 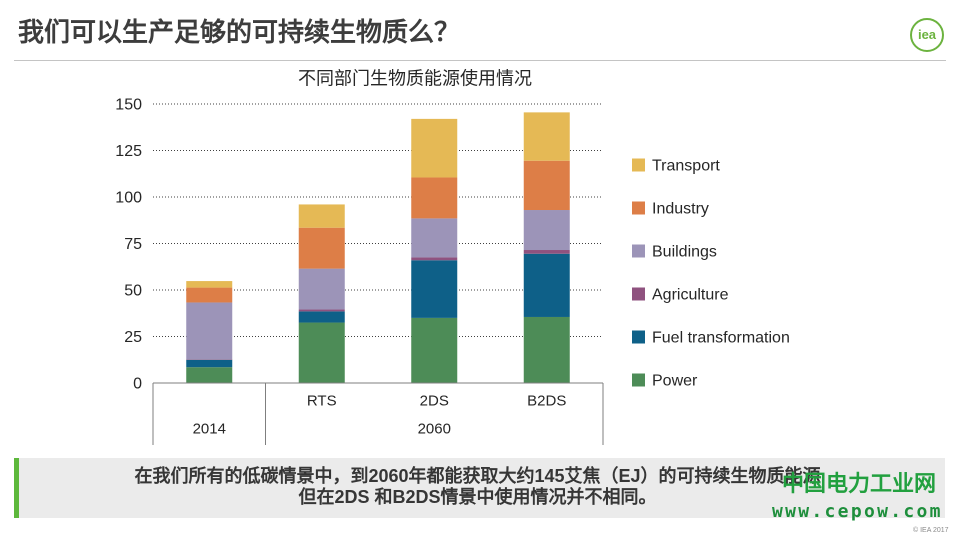 I want to click on legend-label-industry: Industry, so click(x=680, y=209).